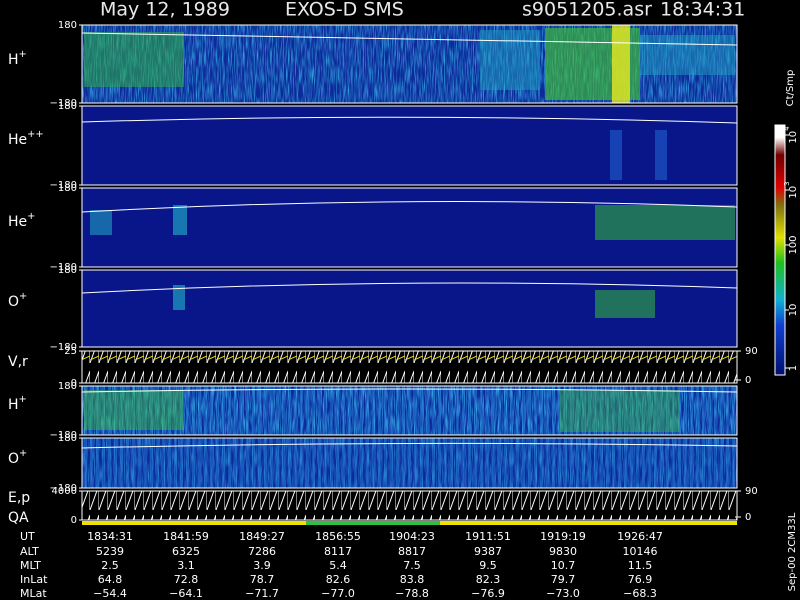 The width and height of the screenshot is (800, 600). Describe the element at coordinates (35, 134) in the screenshot. I see `panel-label-sup: ++` at that location.